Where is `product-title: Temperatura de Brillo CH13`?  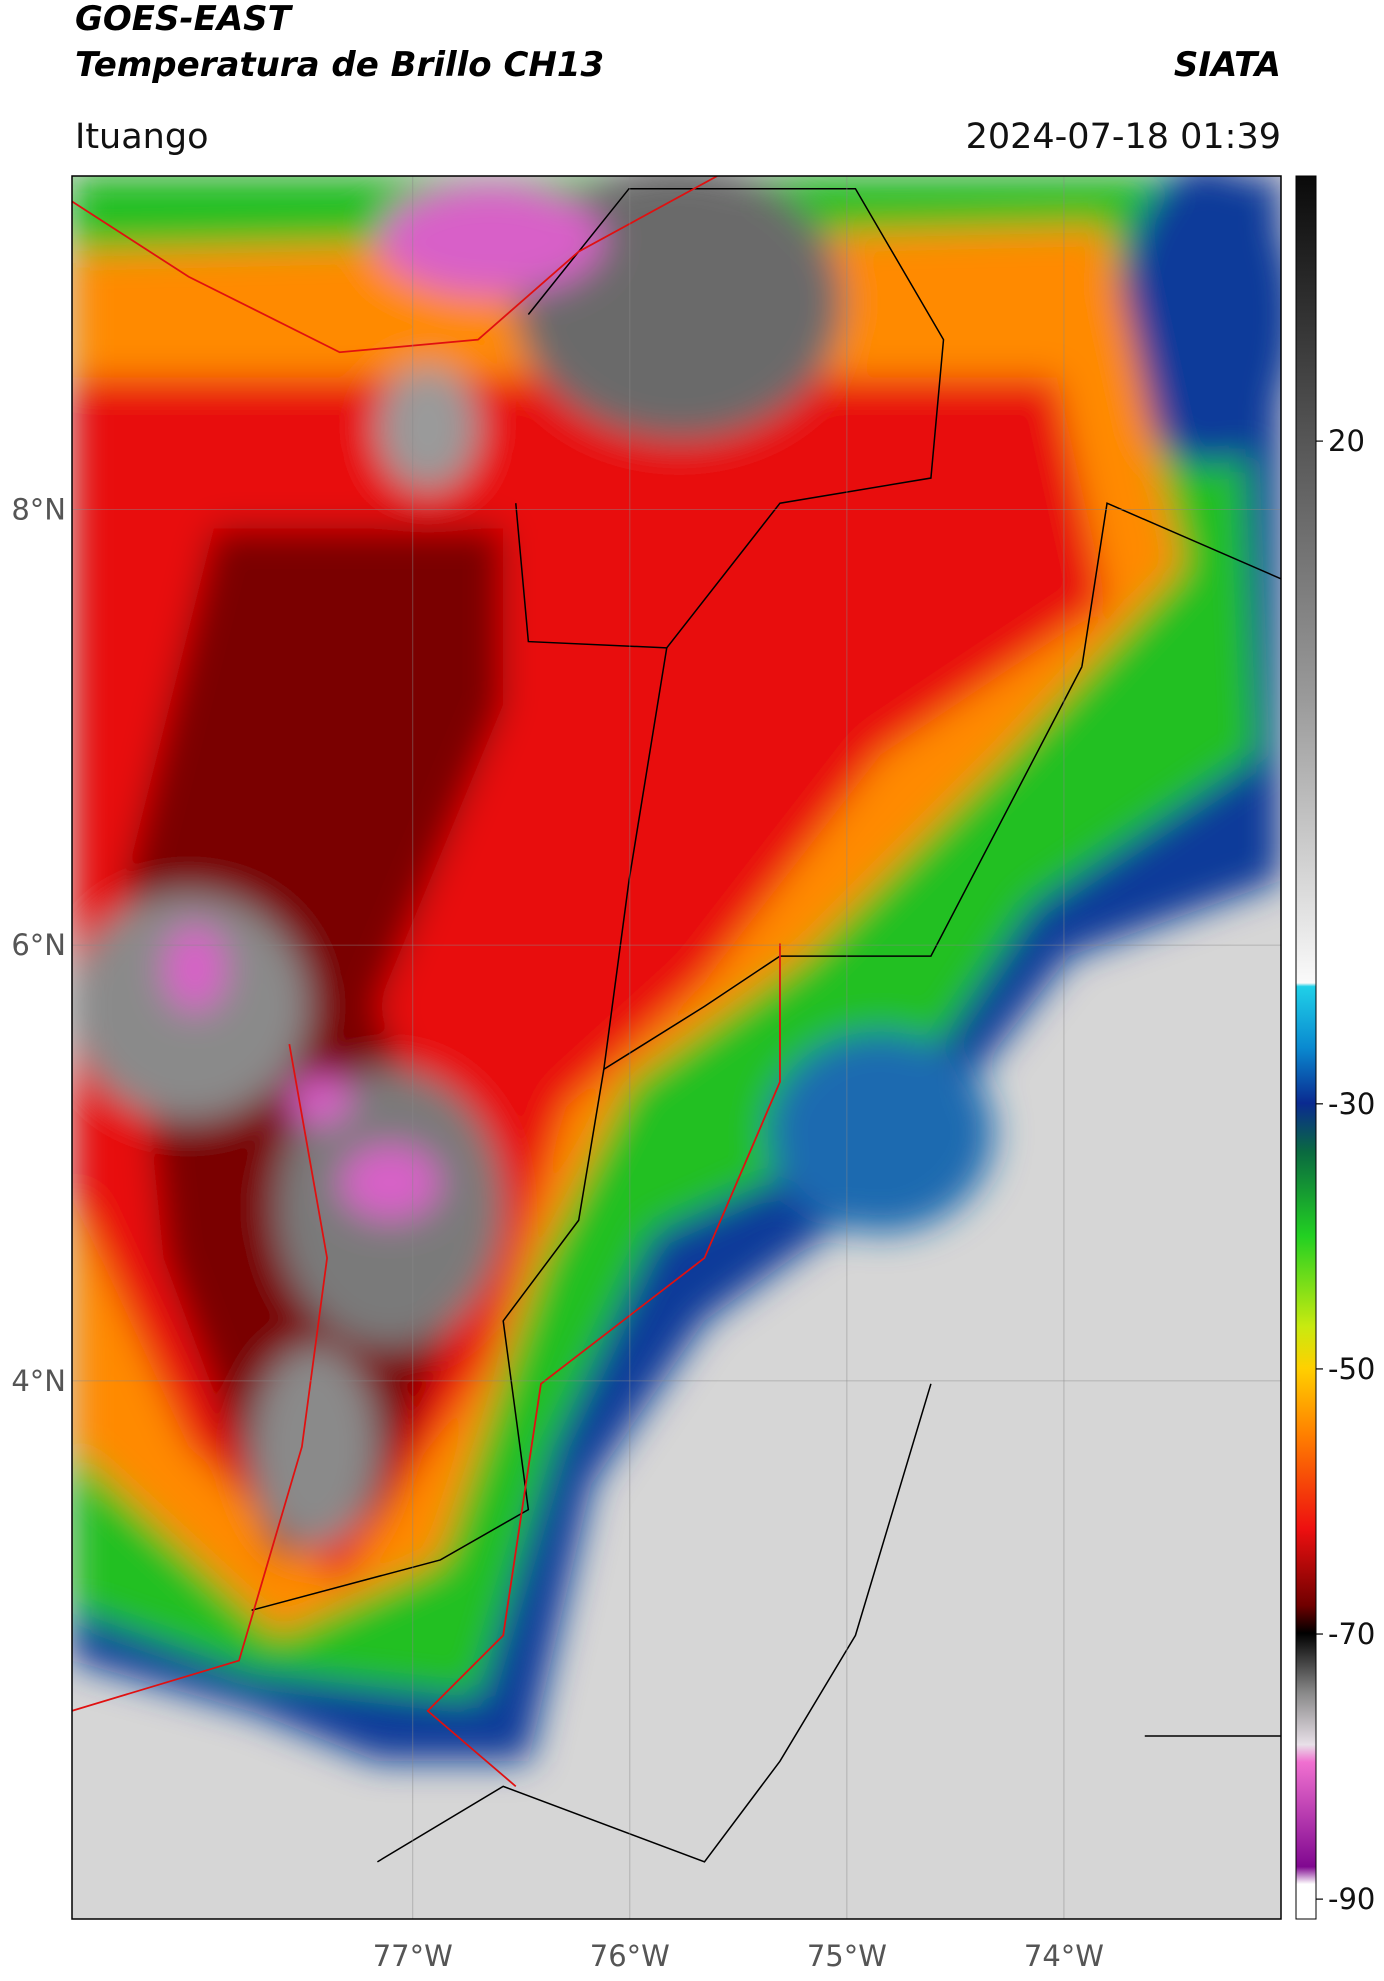
product-title: Temperatura de Brillo CH13 is located at coordinates (339, 65).